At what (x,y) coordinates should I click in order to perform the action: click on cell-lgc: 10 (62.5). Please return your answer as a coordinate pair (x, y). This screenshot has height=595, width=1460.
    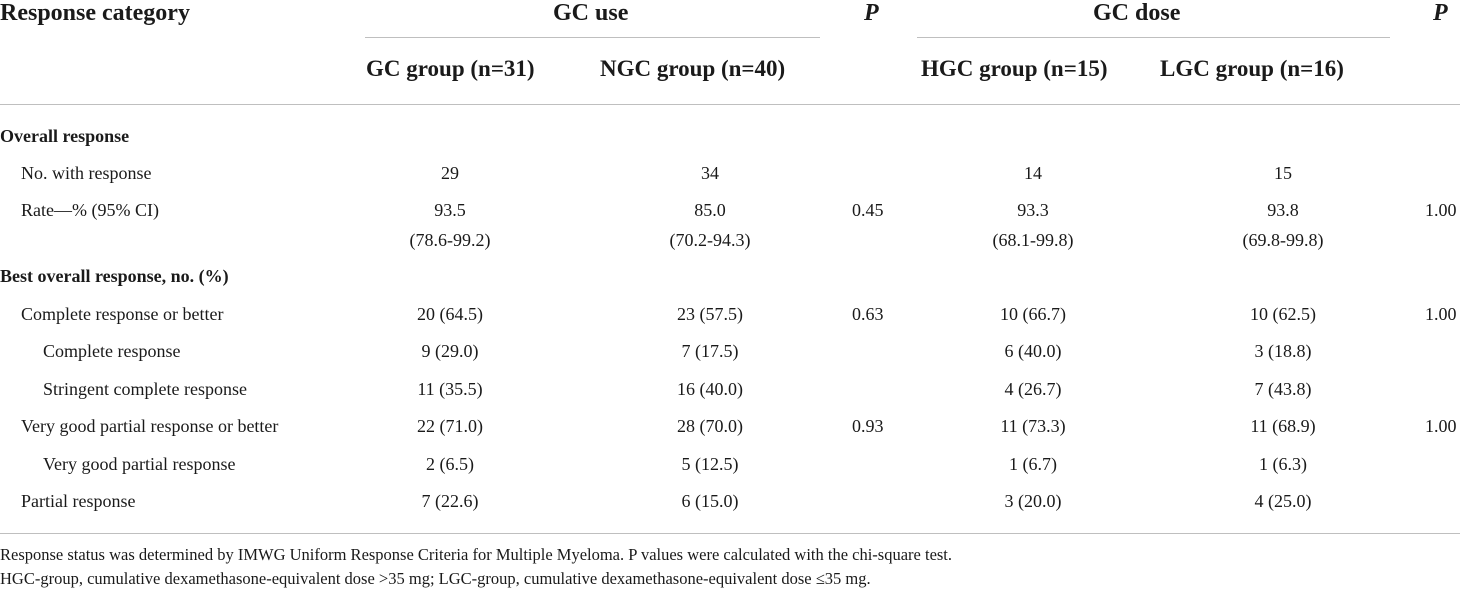
    Looking at the image, I should click on (1283, 314).